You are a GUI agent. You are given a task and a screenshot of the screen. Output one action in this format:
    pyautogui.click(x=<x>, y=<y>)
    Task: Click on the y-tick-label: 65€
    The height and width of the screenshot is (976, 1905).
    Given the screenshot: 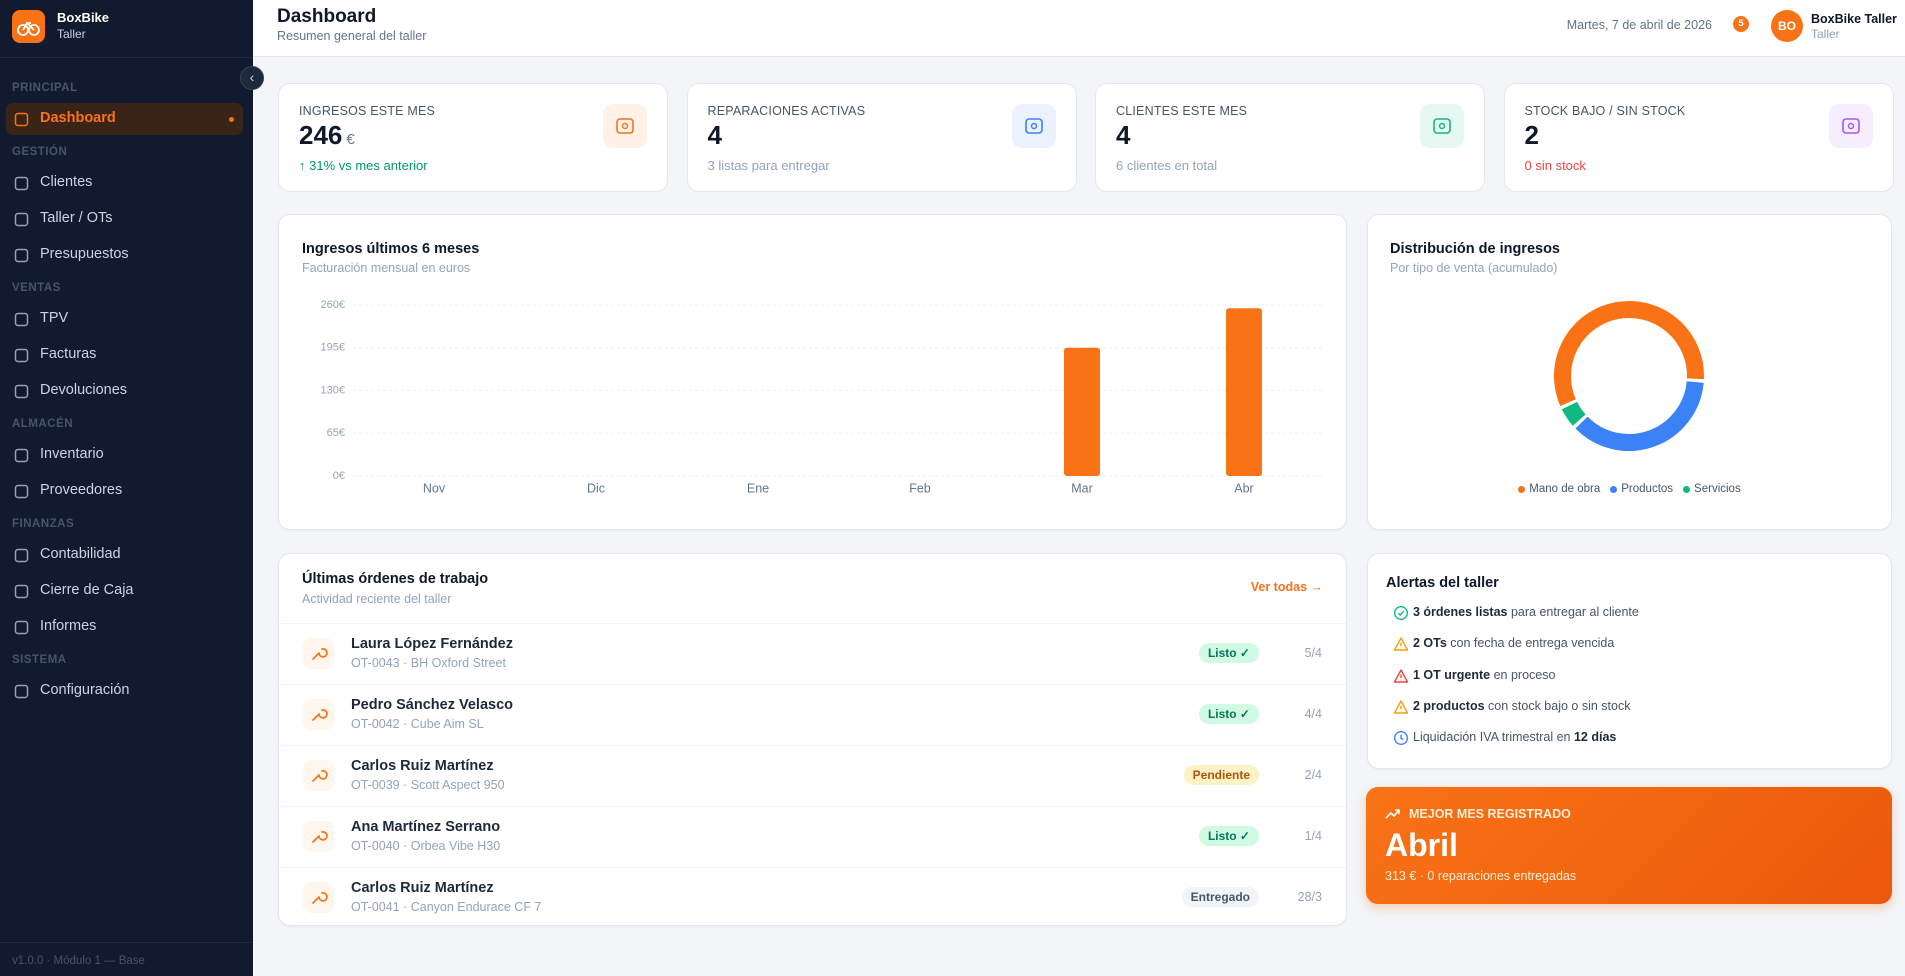 What is the action you would take?
    pyautogui.click(x=336, y=433)
    